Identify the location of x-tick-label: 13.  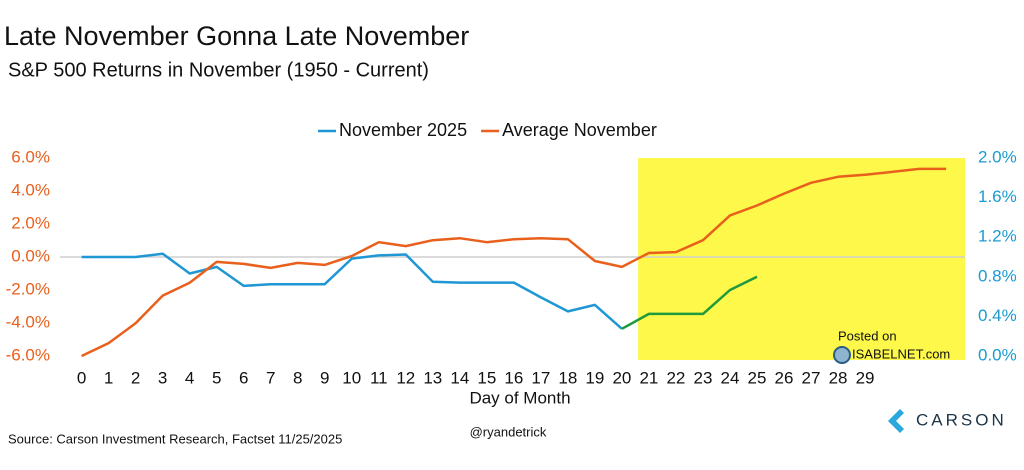
(432, 377).